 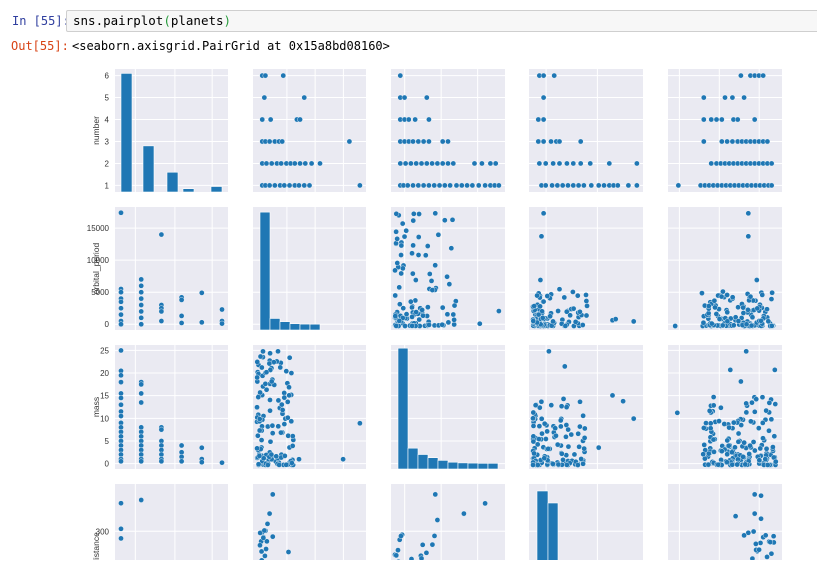 I want to click on close-paren: ), so click(x=227, y=20).